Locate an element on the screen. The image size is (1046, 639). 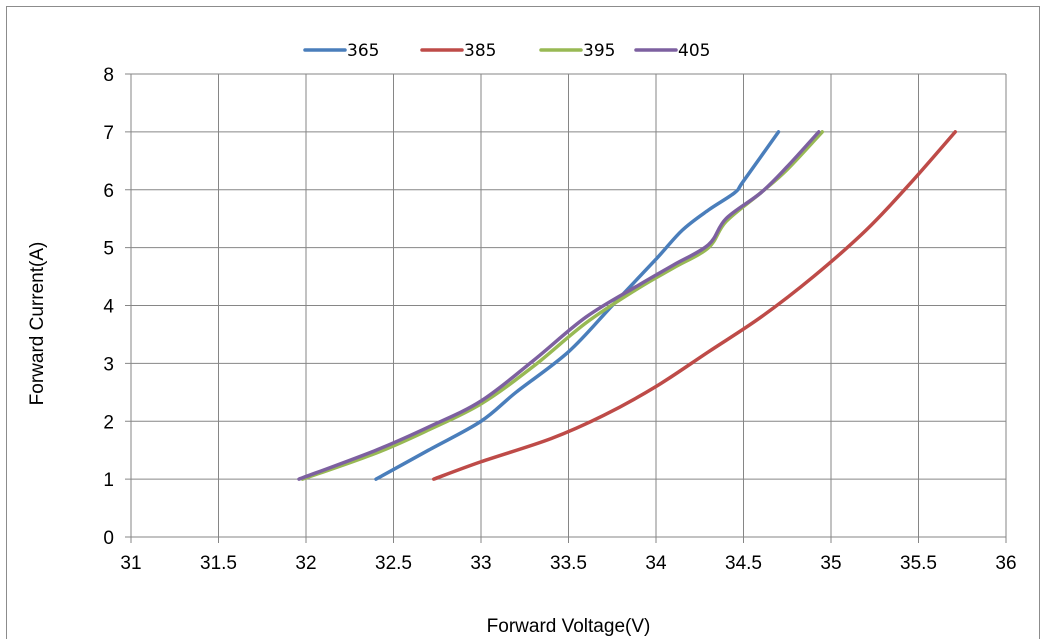
y-tick-label: 5 is located at coordinates (108, 249).